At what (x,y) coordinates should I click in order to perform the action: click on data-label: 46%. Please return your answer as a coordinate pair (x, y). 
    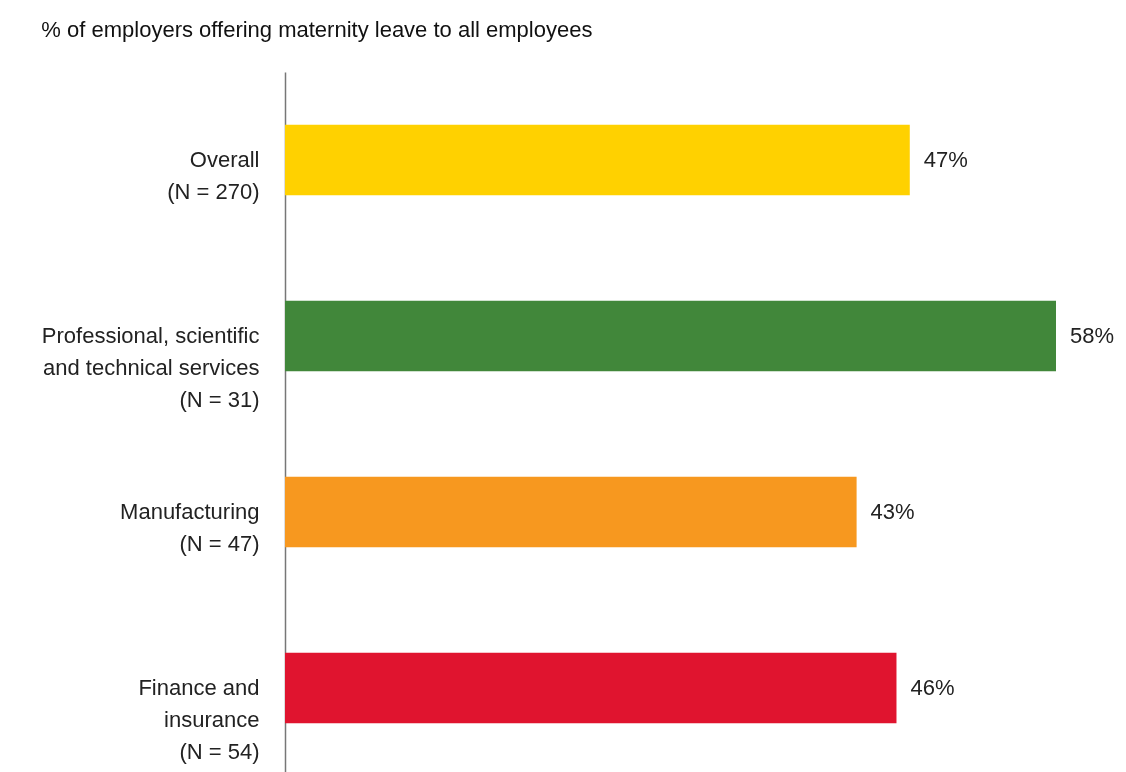
    Looking at the image, I should click on (932, 687).